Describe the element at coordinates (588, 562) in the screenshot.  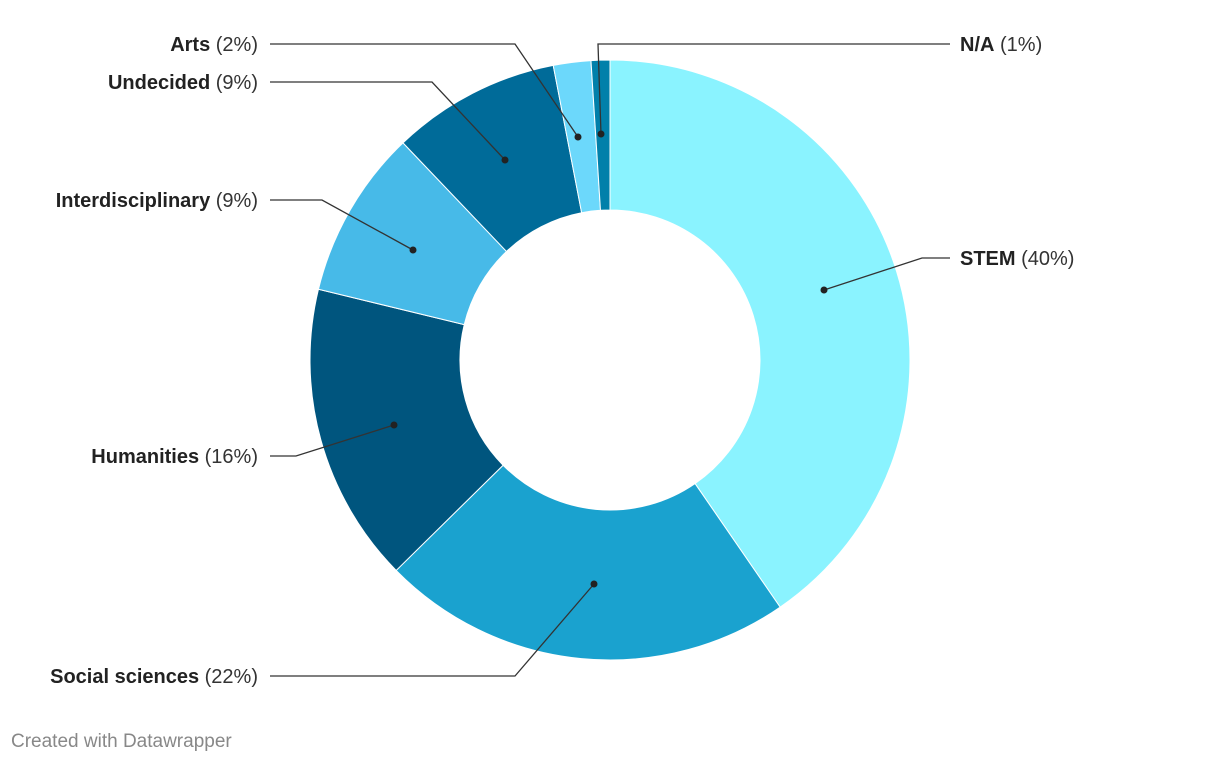
I see `slice-social-sciences` at that location.